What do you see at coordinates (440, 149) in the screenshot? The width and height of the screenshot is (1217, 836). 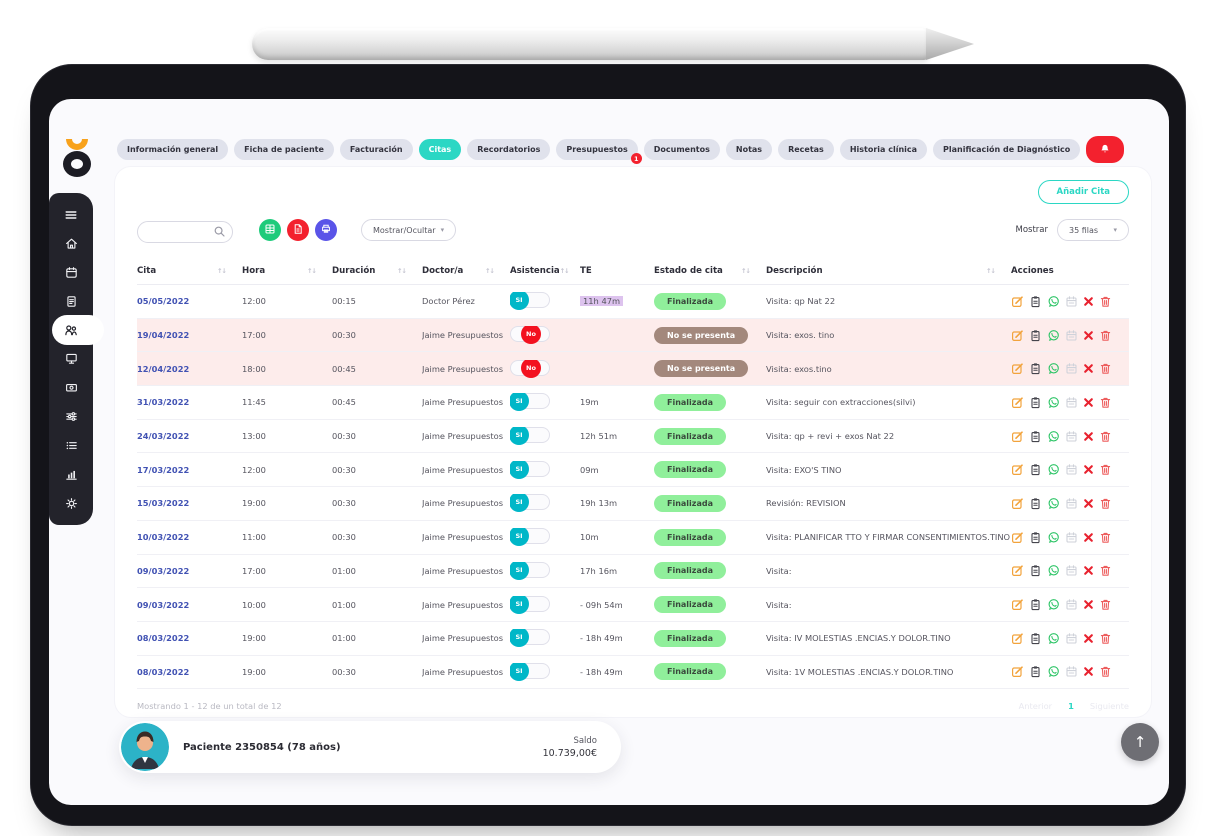 I see `tab-citas: Citas` at bounding box center [440, 149].